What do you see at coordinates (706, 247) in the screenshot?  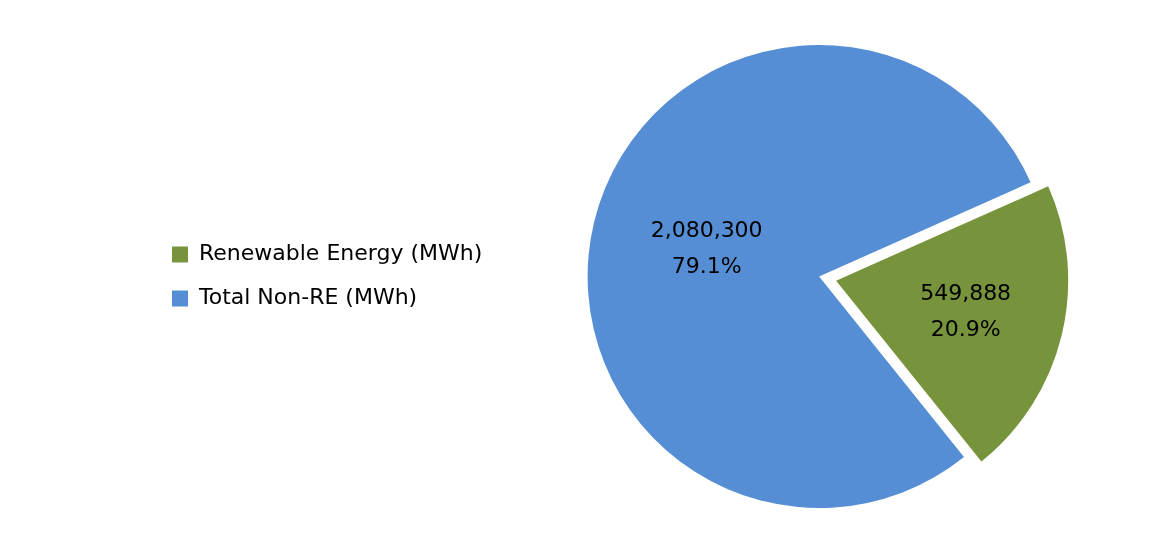 I see `data-label: 2,080,300 79.1%` at bounding box center [706, 247].